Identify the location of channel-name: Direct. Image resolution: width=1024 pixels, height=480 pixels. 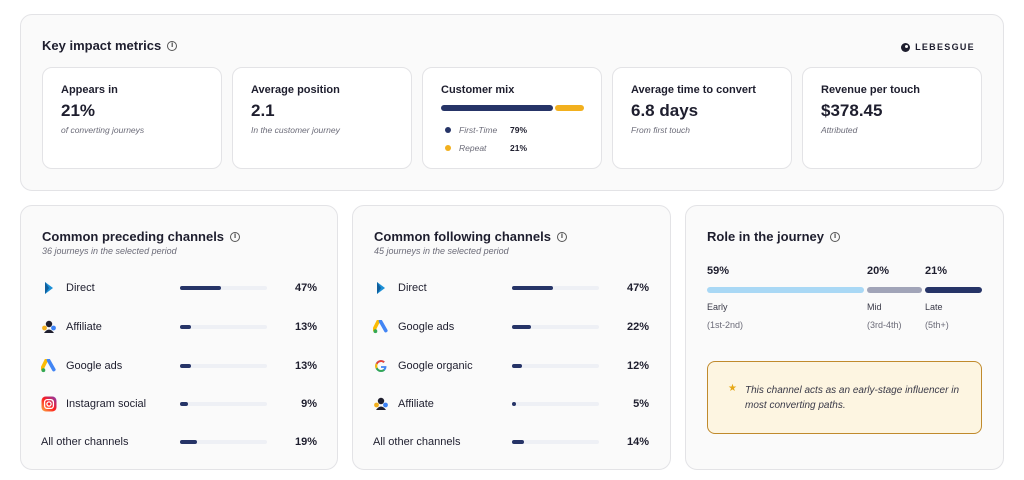
(412, 288).